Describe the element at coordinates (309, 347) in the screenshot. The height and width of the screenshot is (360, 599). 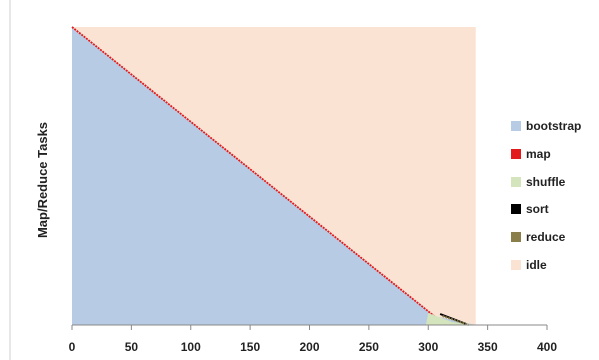
I see `x-tick-label: 200` at that location.